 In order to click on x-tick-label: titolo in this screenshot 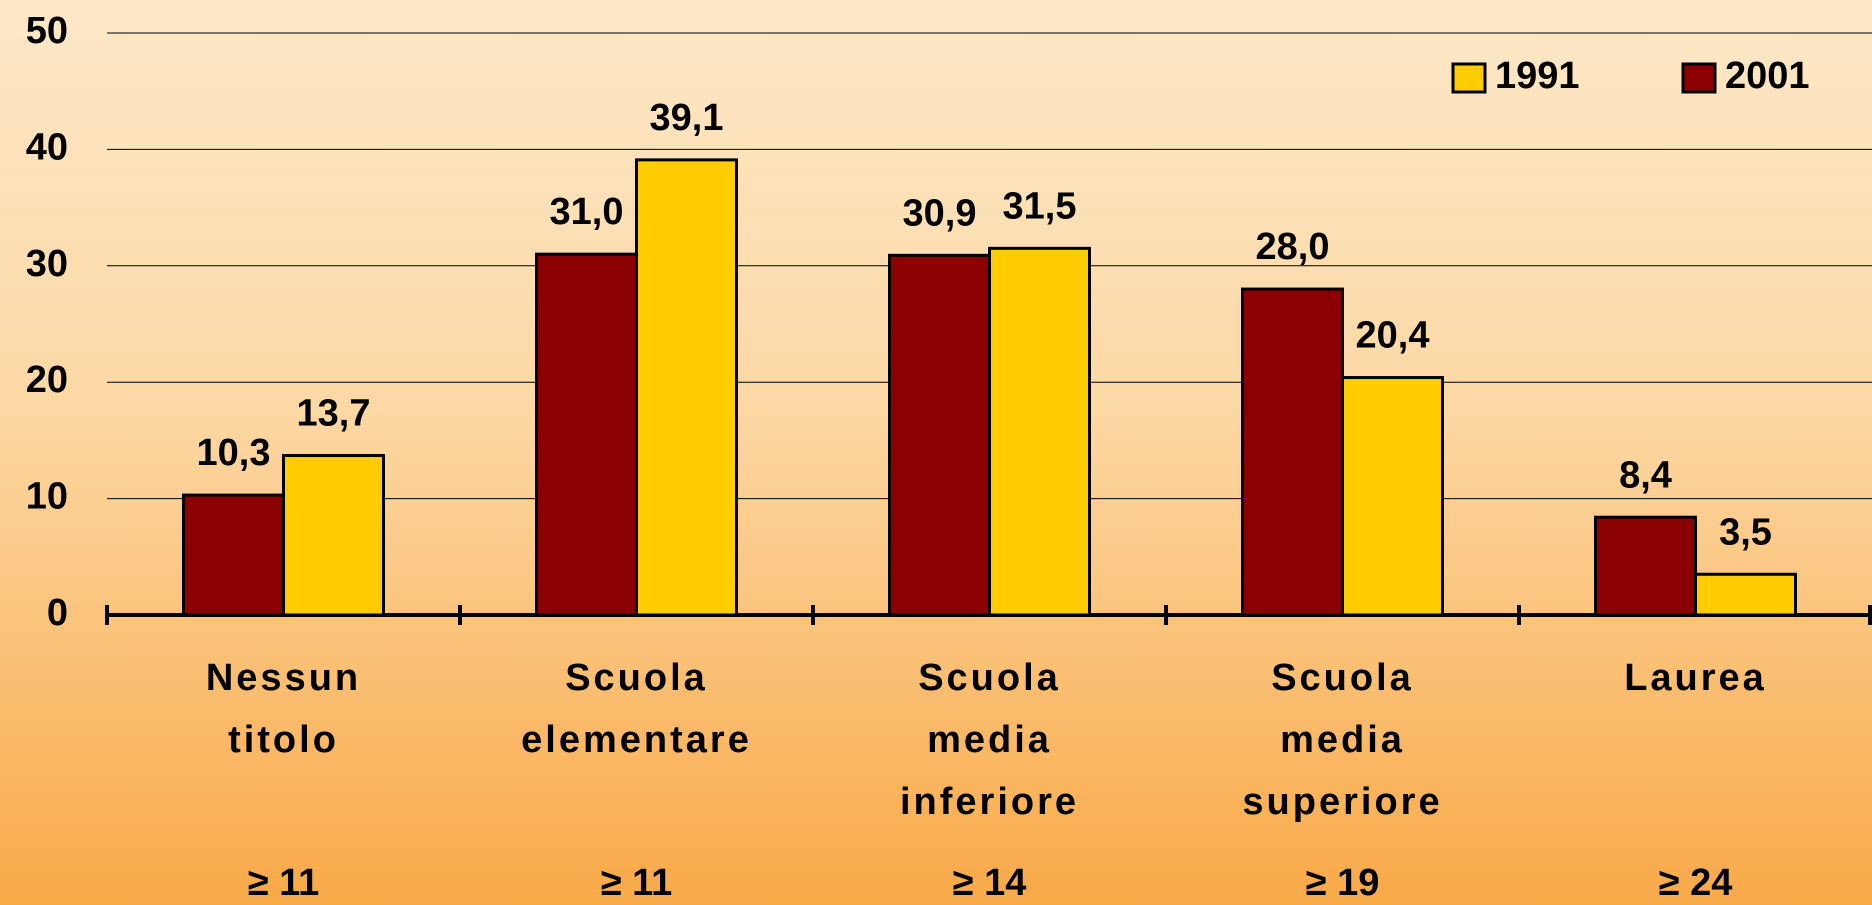, I will do `click(283, 740)`.